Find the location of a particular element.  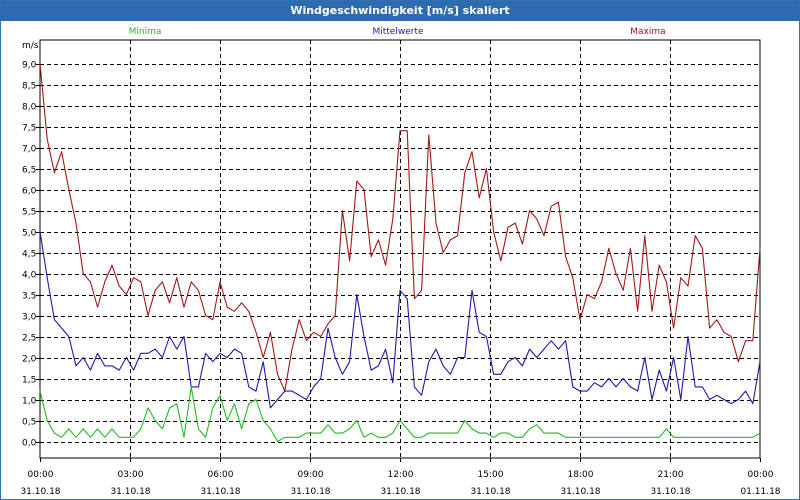

y-tick-label: 1,5 is located at coordinates (29, 381).